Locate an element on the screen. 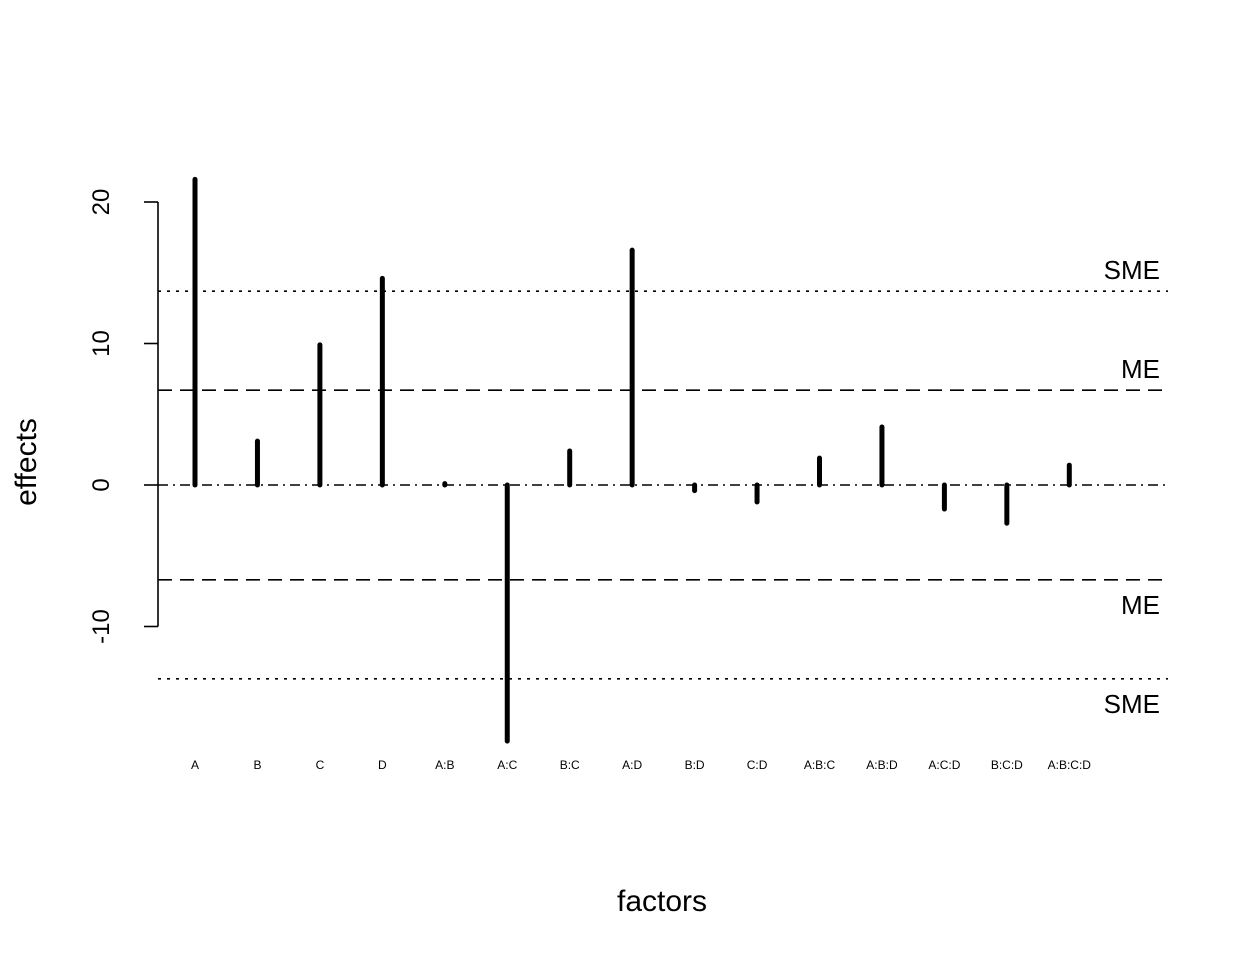 This screenshot has width=1248, height=960. category-label: A:B:D is located at coordinates (882, 765).